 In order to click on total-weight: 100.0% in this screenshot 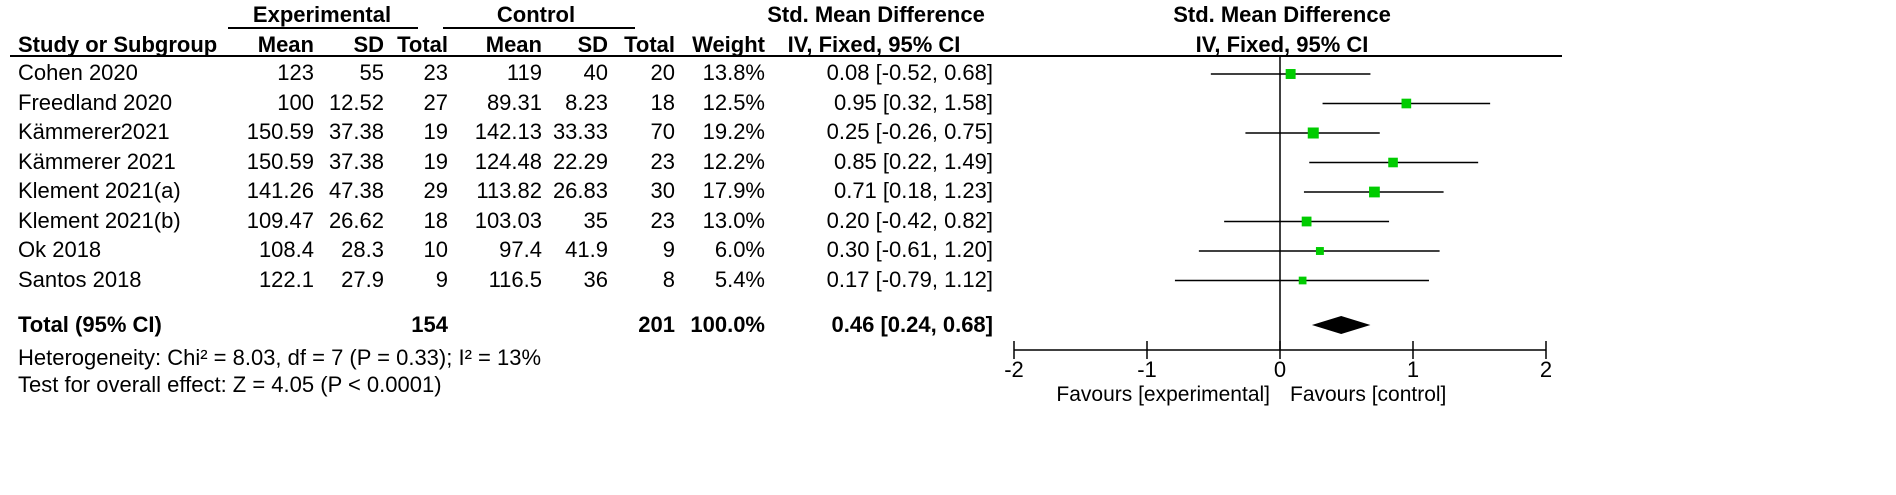, I will do `click(727, 324)`.